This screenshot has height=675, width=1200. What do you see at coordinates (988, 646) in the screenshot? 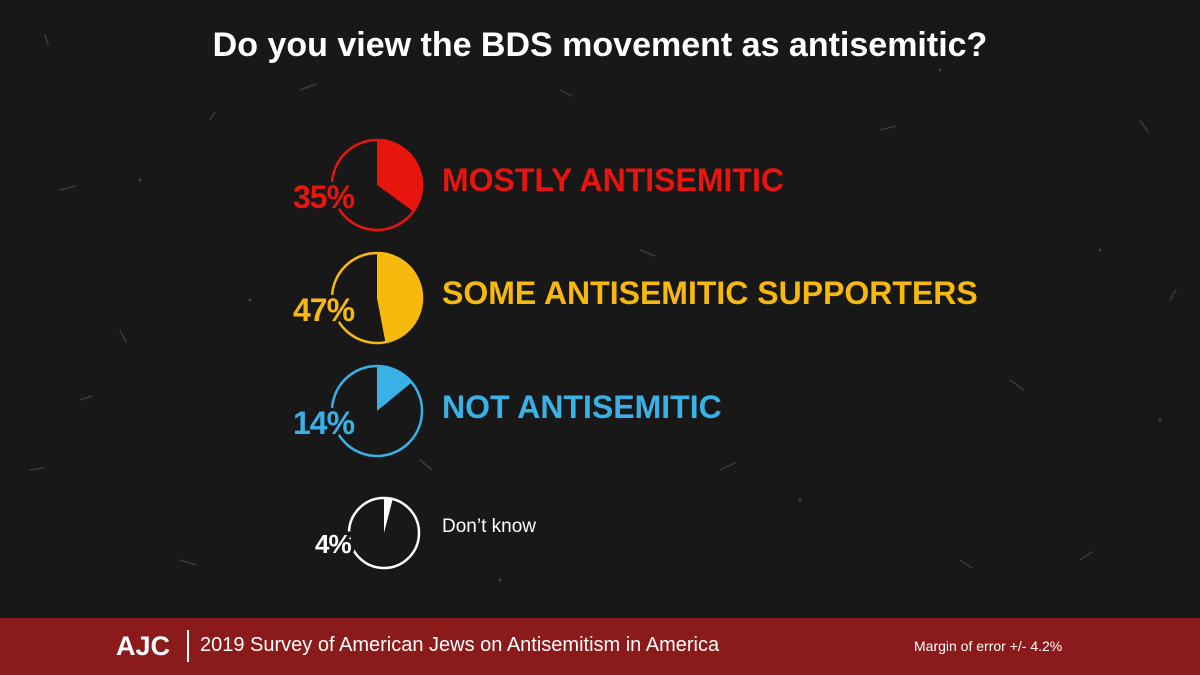
I see `margin-of-error: Margin of error +/- 4.2%` at bounding box center [988, 646].